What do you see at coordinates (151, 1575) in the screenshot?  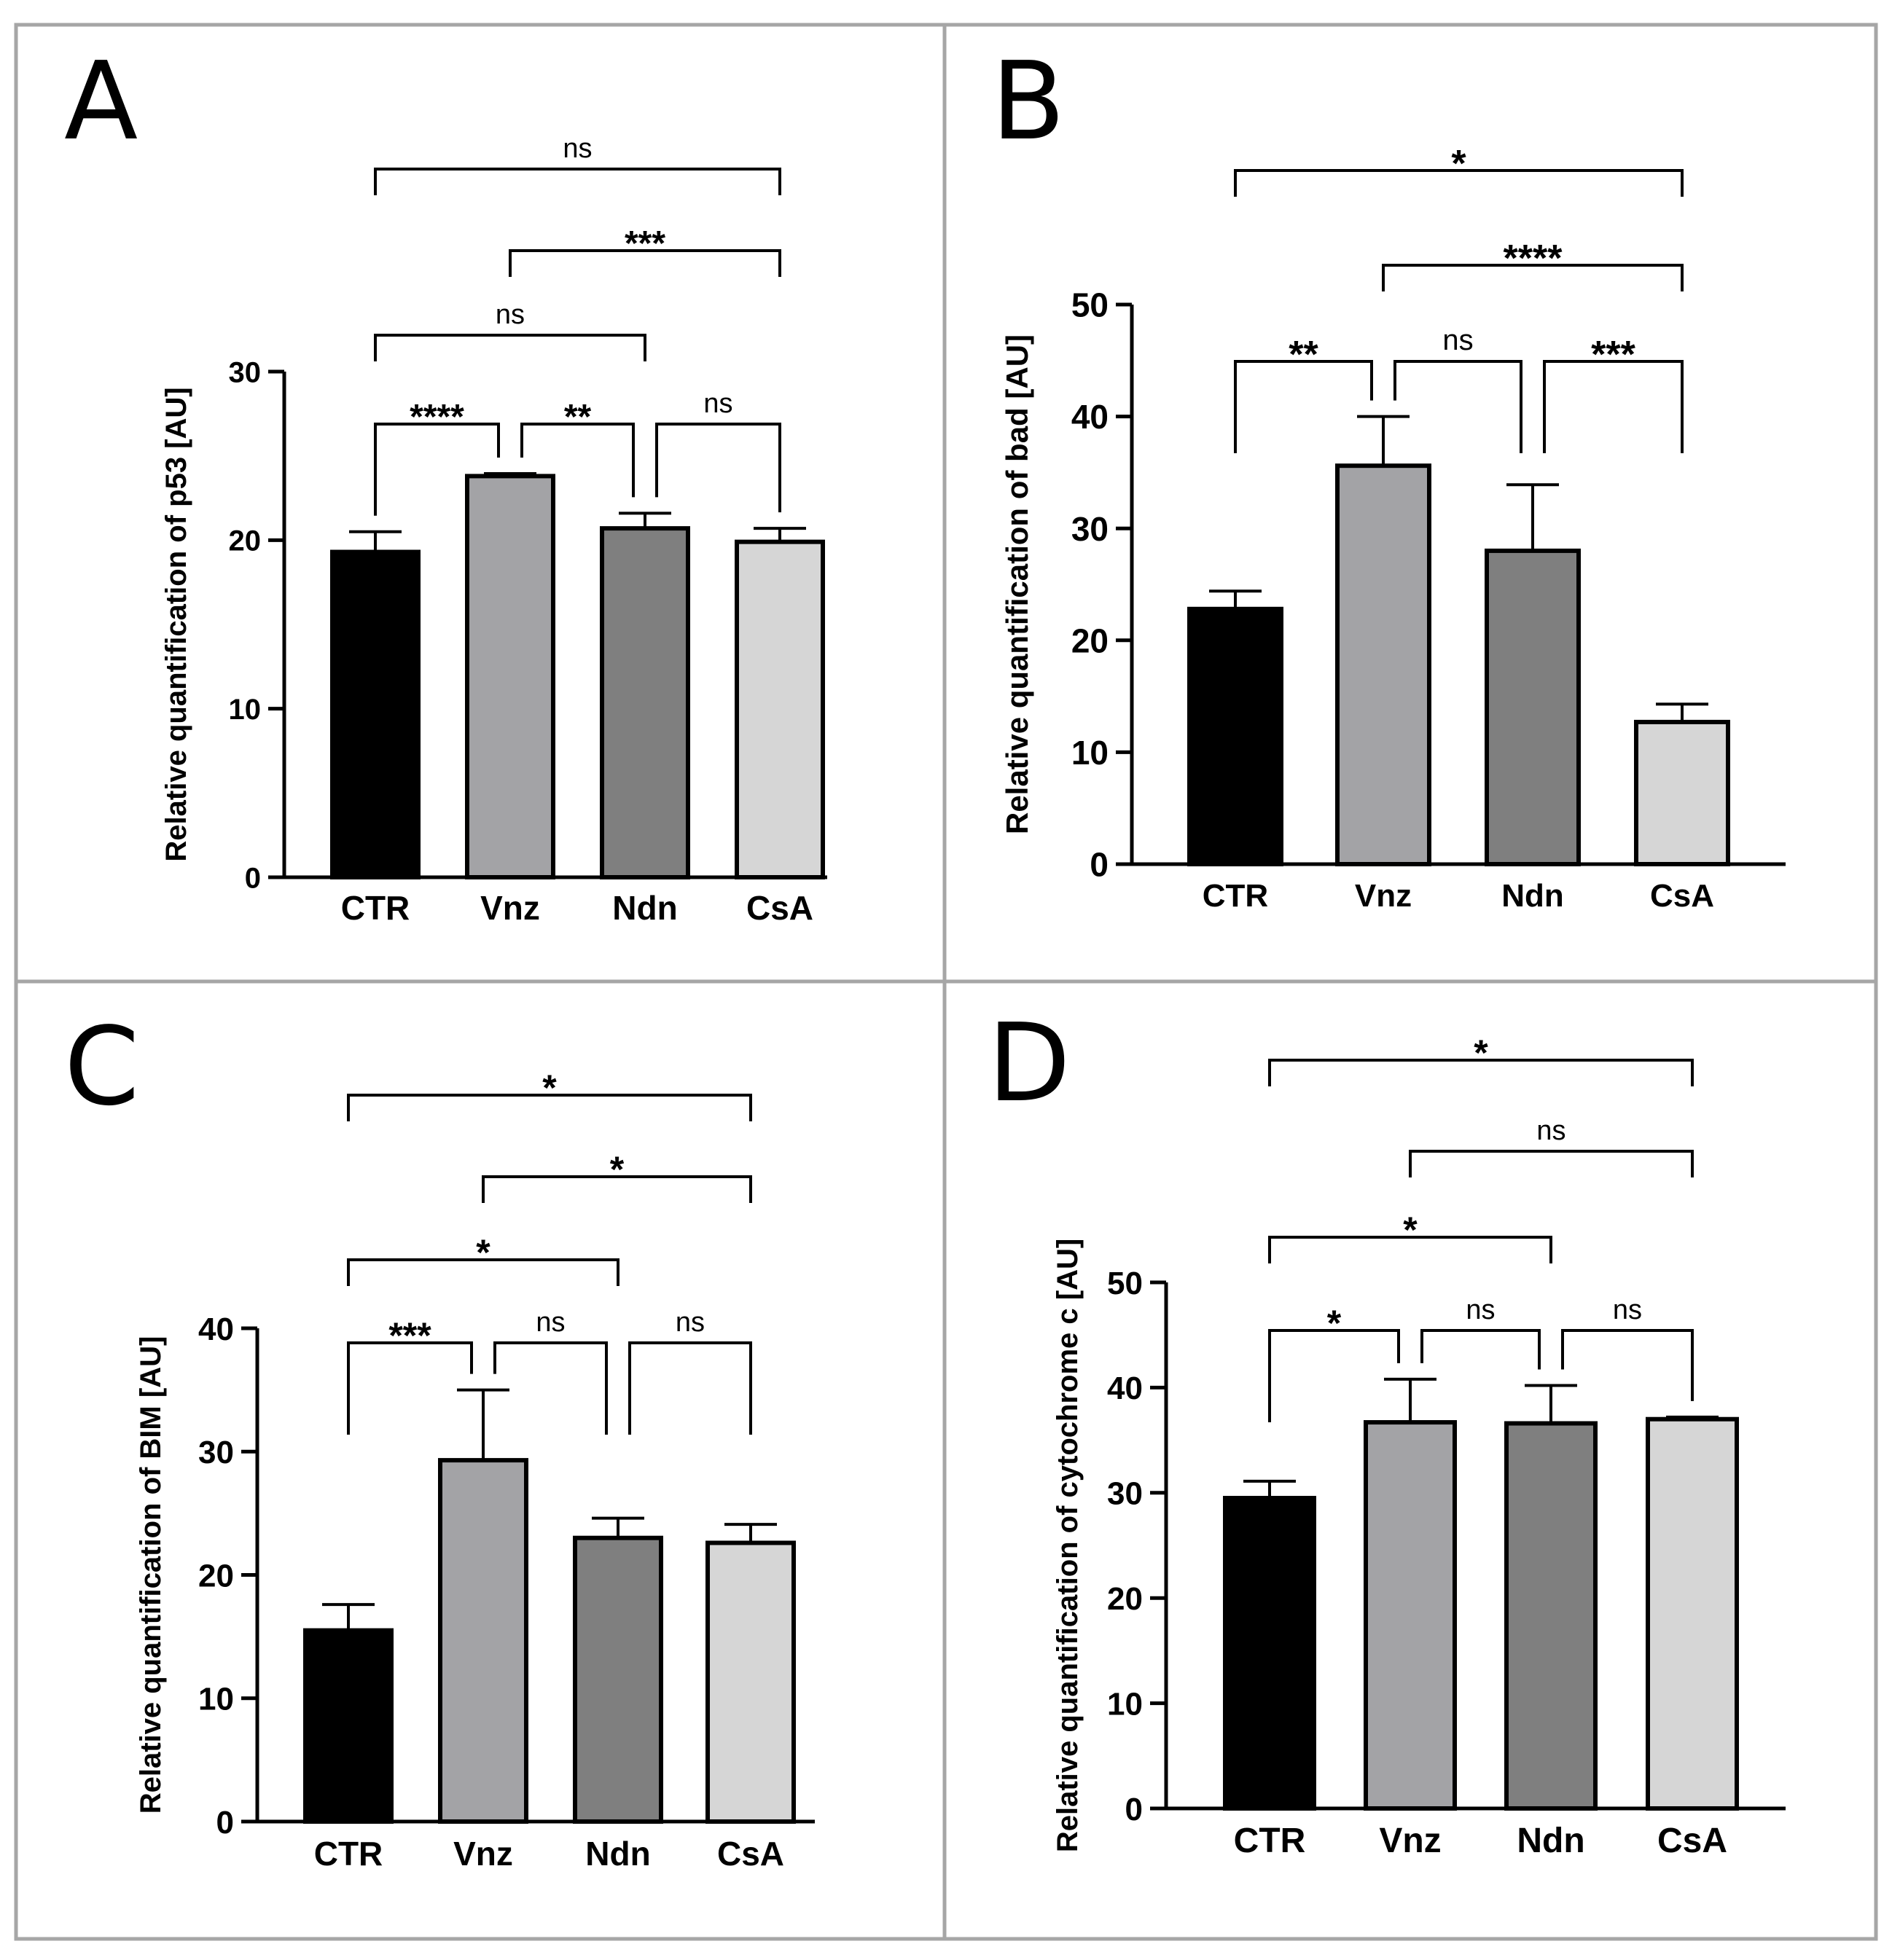 I see `y-axis-label: Relative quantification of BIM [AU]` at bounding box center [151, 1575].